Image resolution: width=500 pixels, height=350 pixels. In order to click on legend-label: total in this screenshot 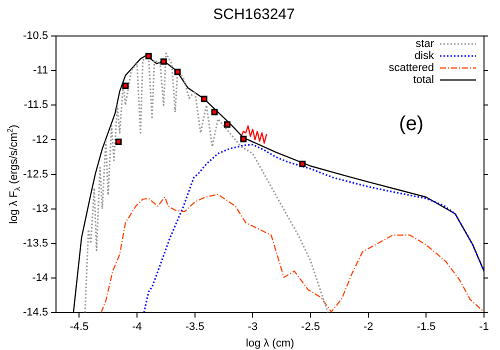, I will do `click(423, 80)`.